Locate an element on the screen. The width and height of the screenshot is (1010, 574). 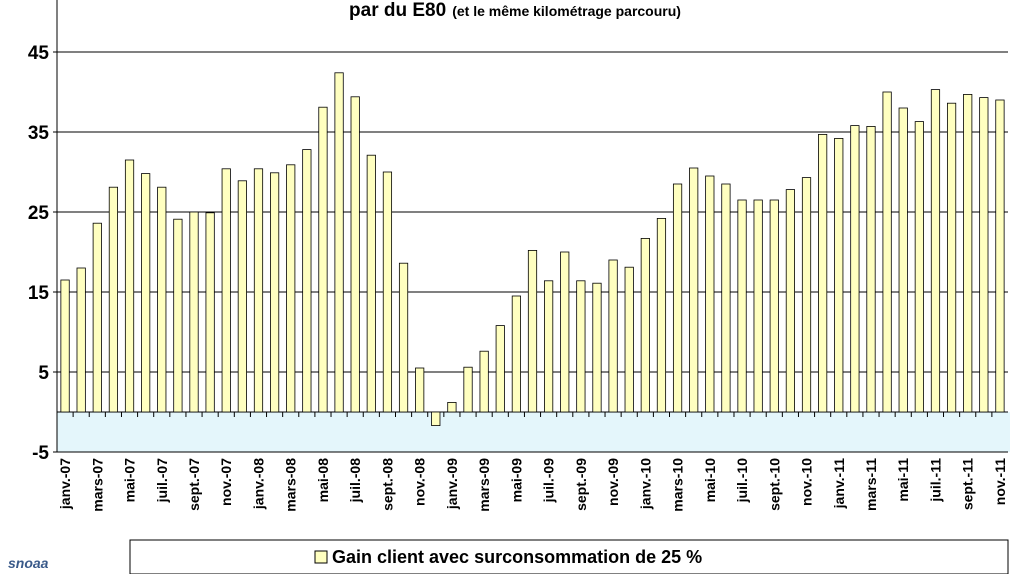
x-tick-label: juil.-09 is located at coordinates (549, 481).